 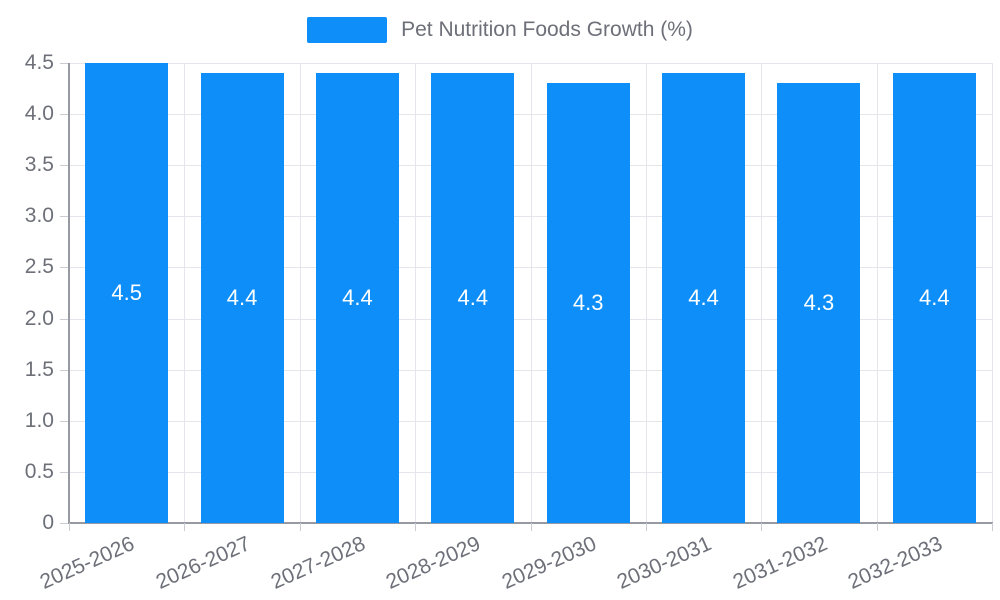 What do you see at coordinates (318, 563) in the screenshot?
I see `x-axis-category-label: 2027-2028` at bounding box center [318, 563].